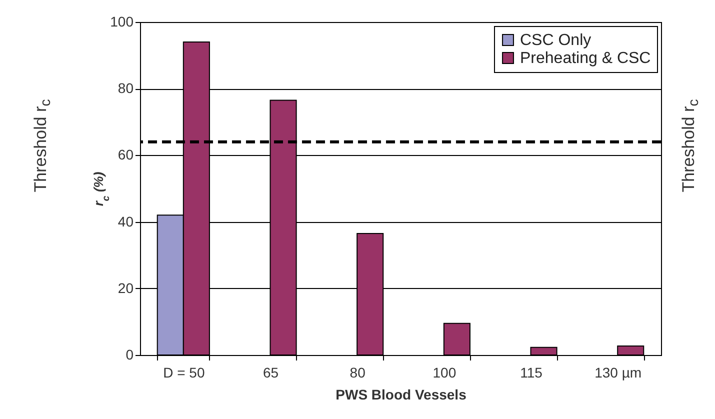 The width and height of the screenshot is (715, 419). Describe the element at coordinates (531, 372) in the screenshot. I see `x-tick-label: 115` at that location.